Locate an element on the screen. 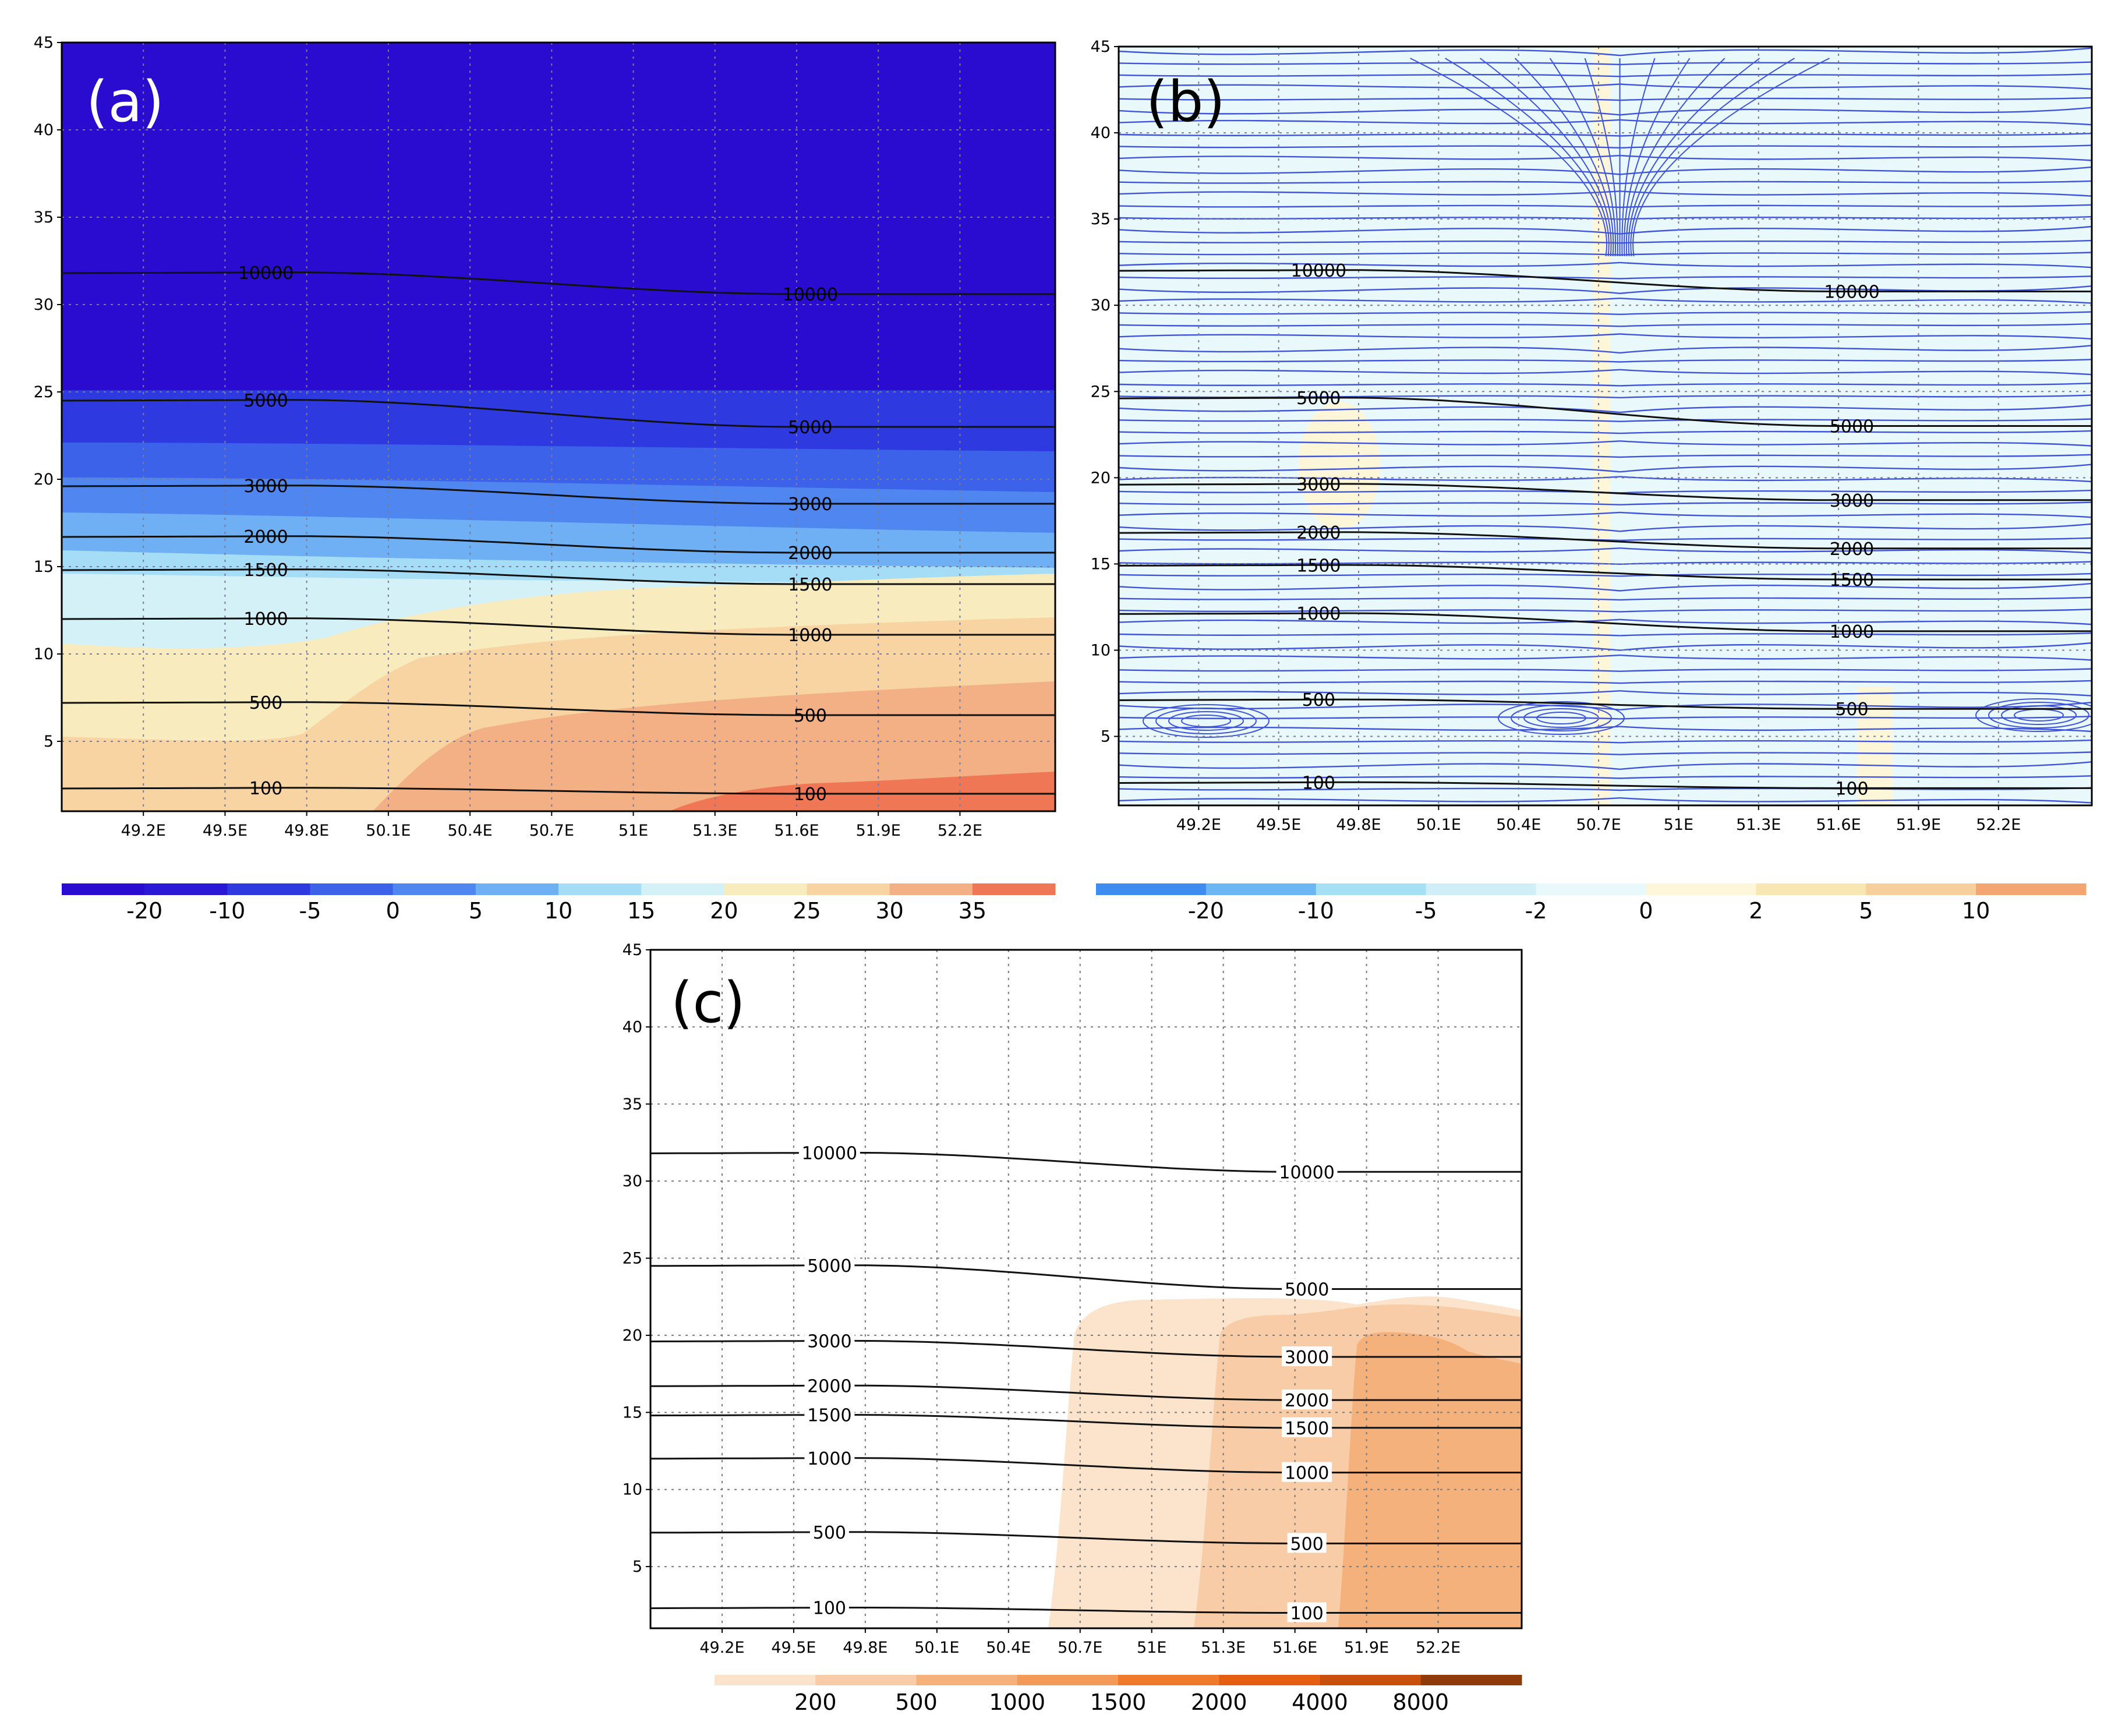 The height and width of the screenshot is (1736, 2118). y-tick-label: 35 is located at coordinates (44, 217).